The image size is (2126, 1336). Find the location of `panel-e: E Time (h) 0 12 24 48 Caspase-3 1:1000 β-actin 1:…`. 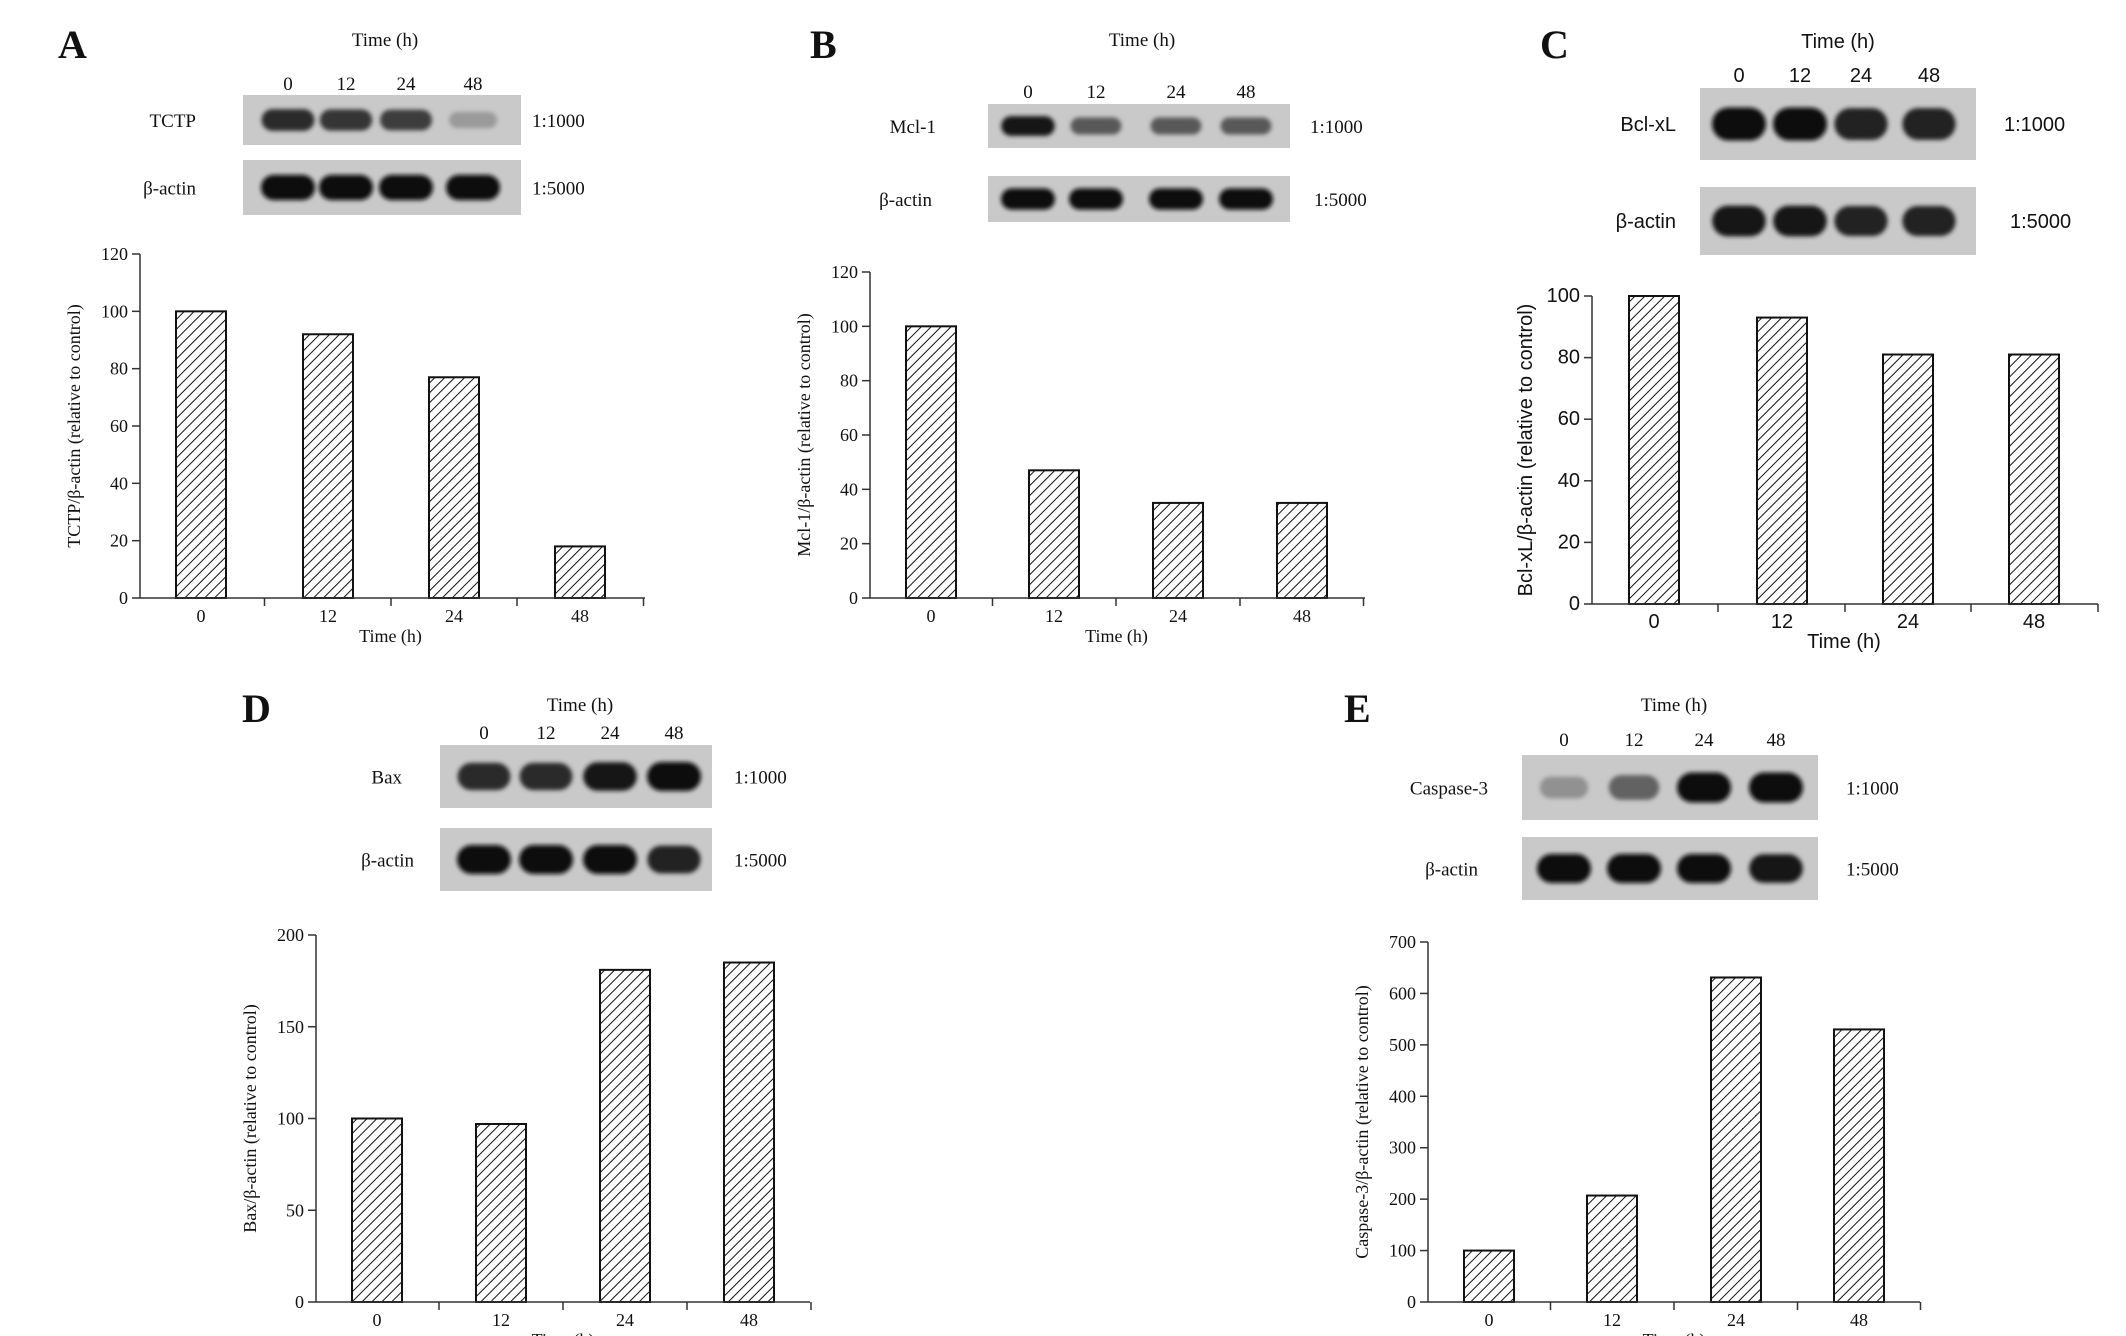

panel-e: E Time (h) 0 12 24 48 Caspase-3 1:1000 β-actin 1:… is located at coordinates (1633, 1011).